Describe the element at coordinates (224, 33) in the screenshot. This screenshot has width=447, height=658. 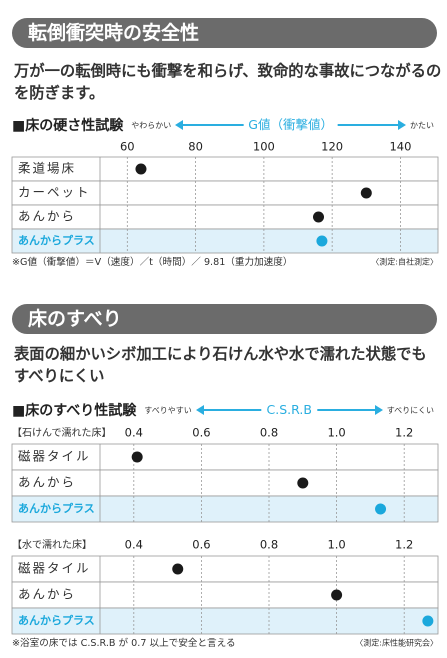
I see `section-heading: 転倒衝突時の安全性` at that location.